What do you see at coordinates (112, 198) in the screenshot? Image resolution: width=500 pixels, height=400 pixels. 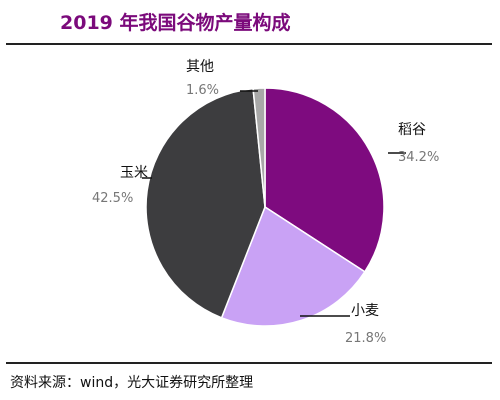 I see `slice-value-3: 42.5%` at bounding box center [112, 198].